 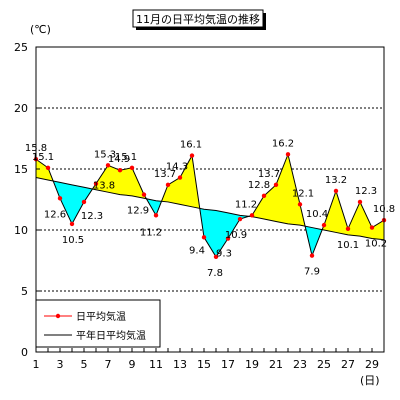 What do you see at coordinates (138, 211) in the screenshot?
I see `data-label: 12.9` at bounding box center [138, 211].